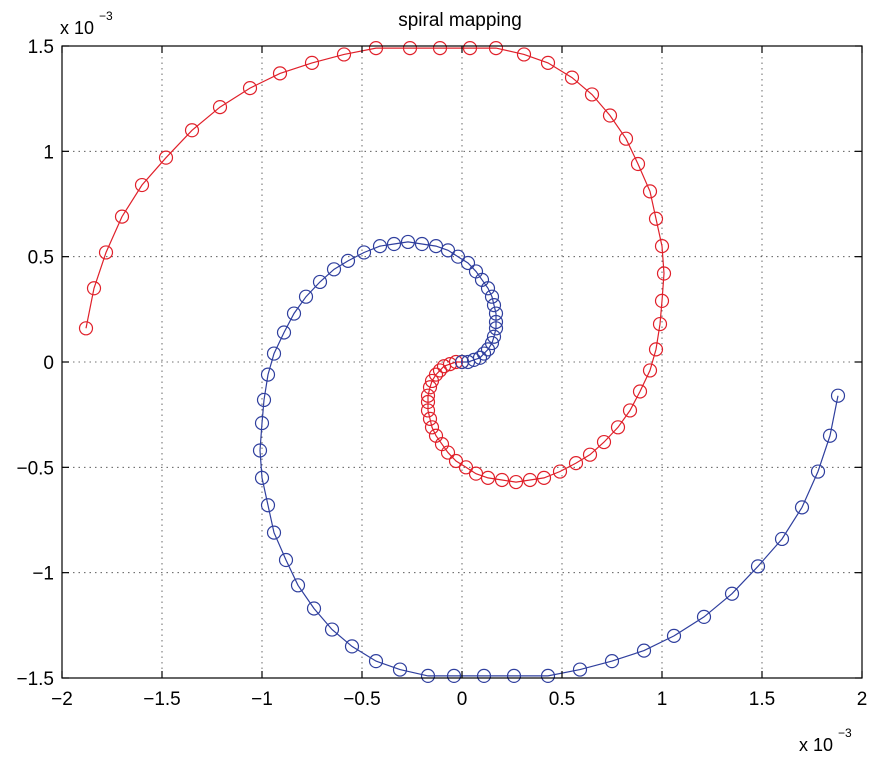 The image size is (881, 760). I want to click on y-exponent-power: −3, so click(106, 16).